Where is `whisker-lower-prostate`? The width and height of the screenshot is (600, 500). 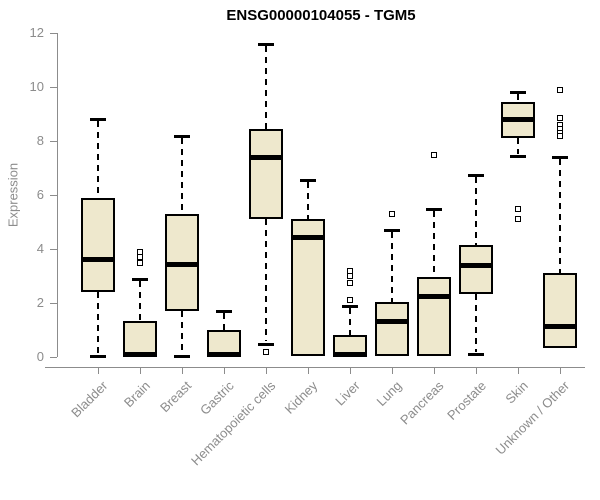
whisker-lower-prostate is located at coordinates (476, 323).